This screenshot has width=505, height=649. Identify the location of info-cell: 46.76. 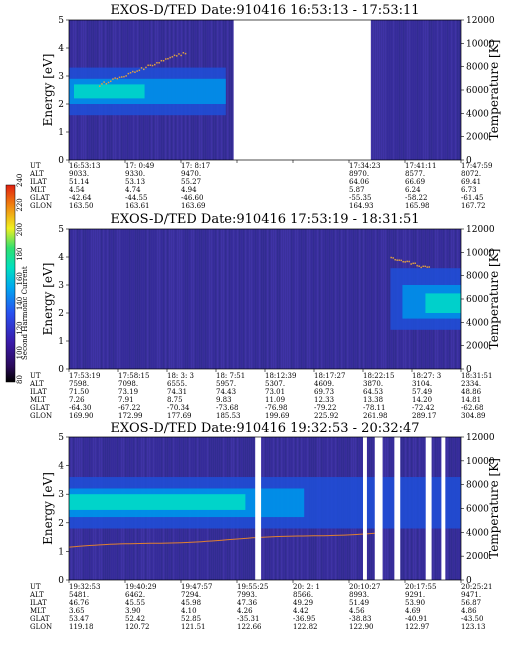
(79, 603).